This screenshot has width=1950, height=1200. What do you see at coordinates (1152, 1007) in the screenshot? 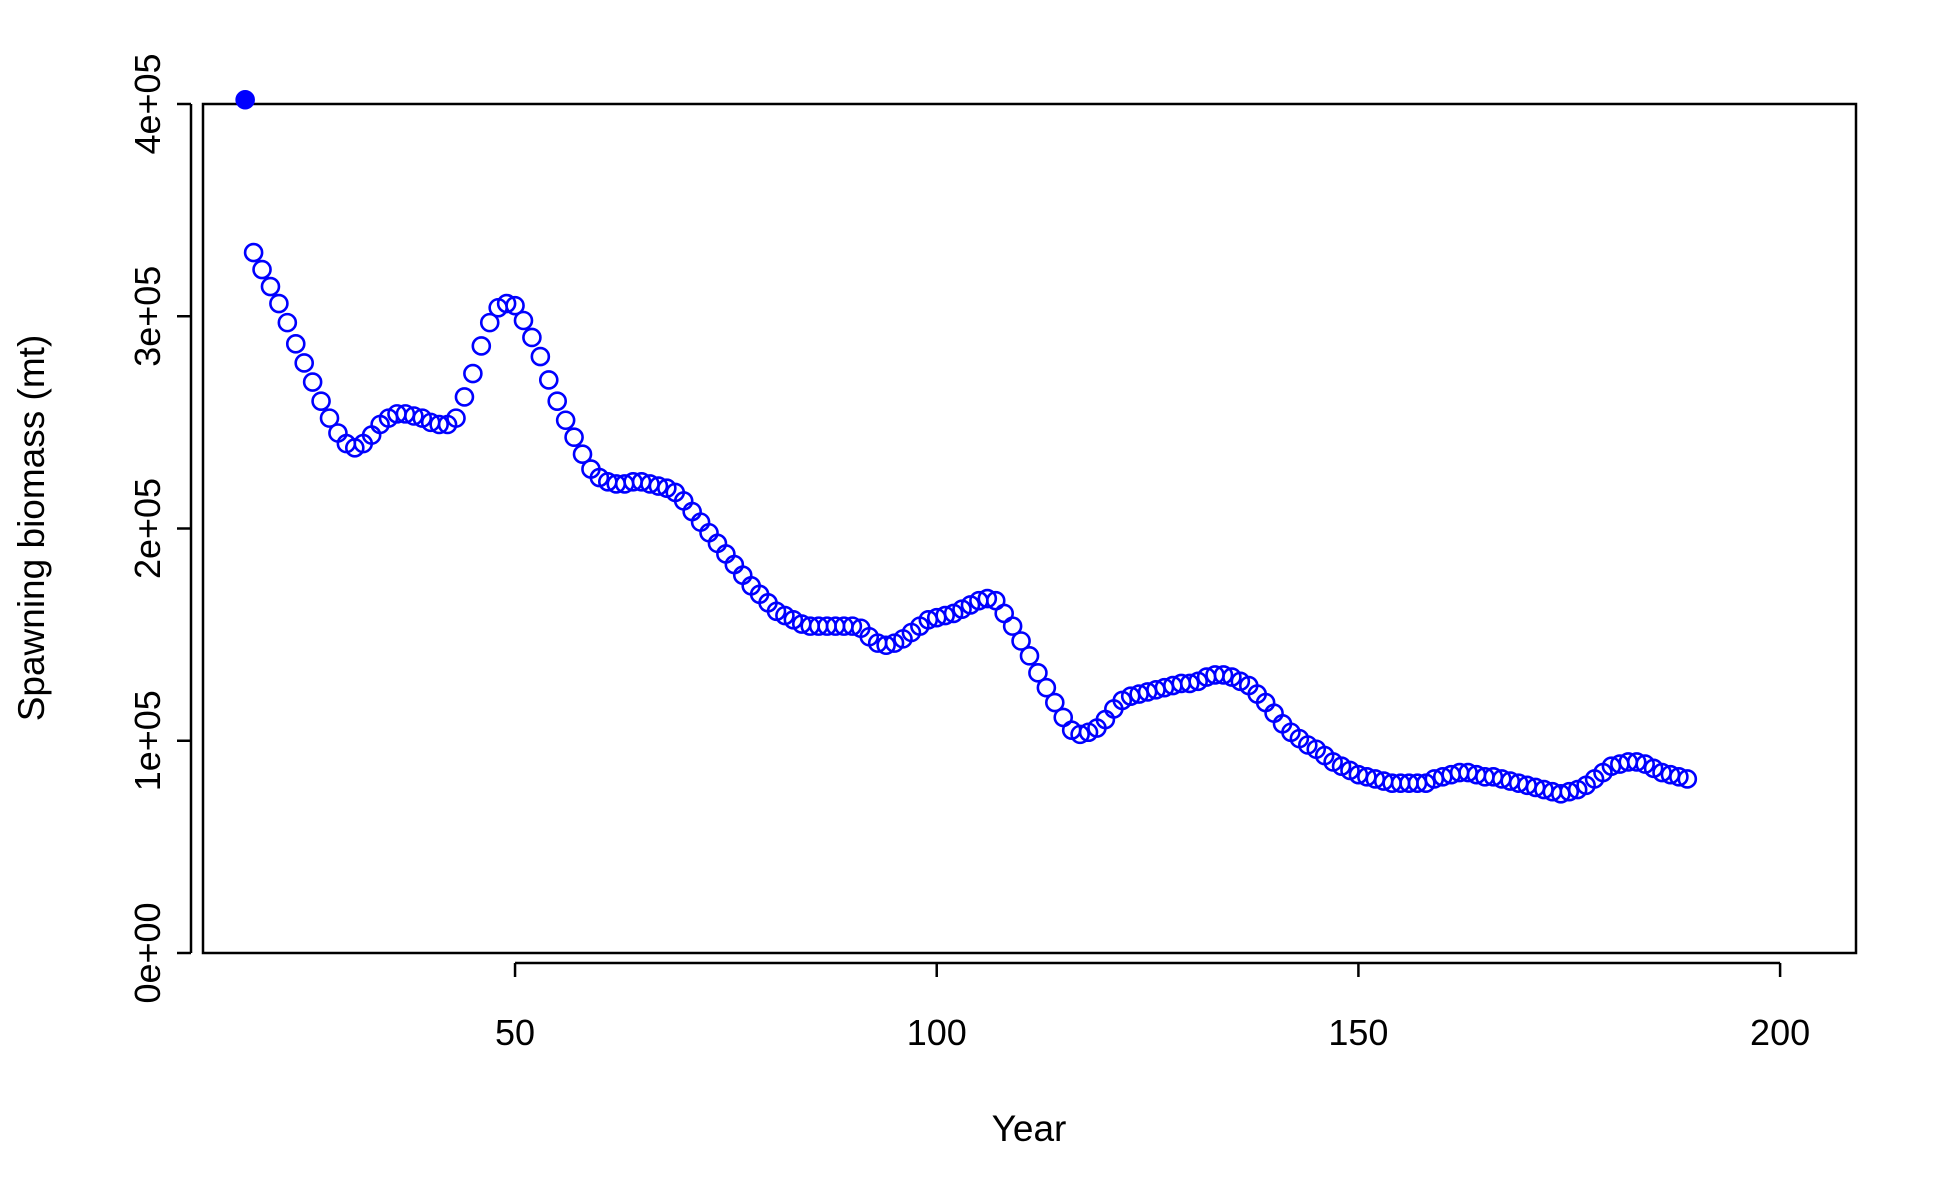
I see `x-axis: 50 100 150 200` at bounding box center [1152, 1007].